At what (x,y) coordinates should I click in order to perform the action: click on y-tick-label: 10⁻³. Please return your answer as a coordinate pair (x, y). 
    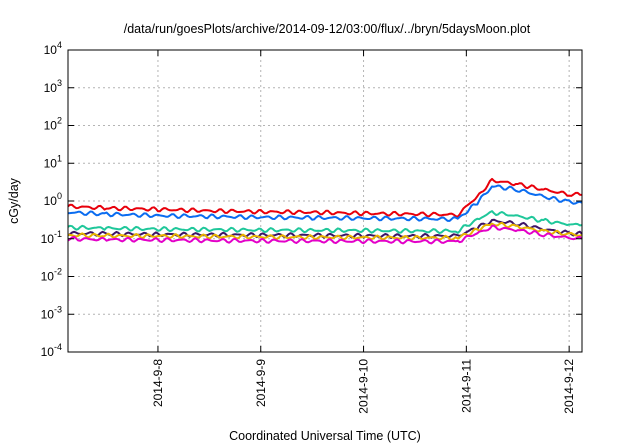
    Looking at the image, I should click on (51, 312).